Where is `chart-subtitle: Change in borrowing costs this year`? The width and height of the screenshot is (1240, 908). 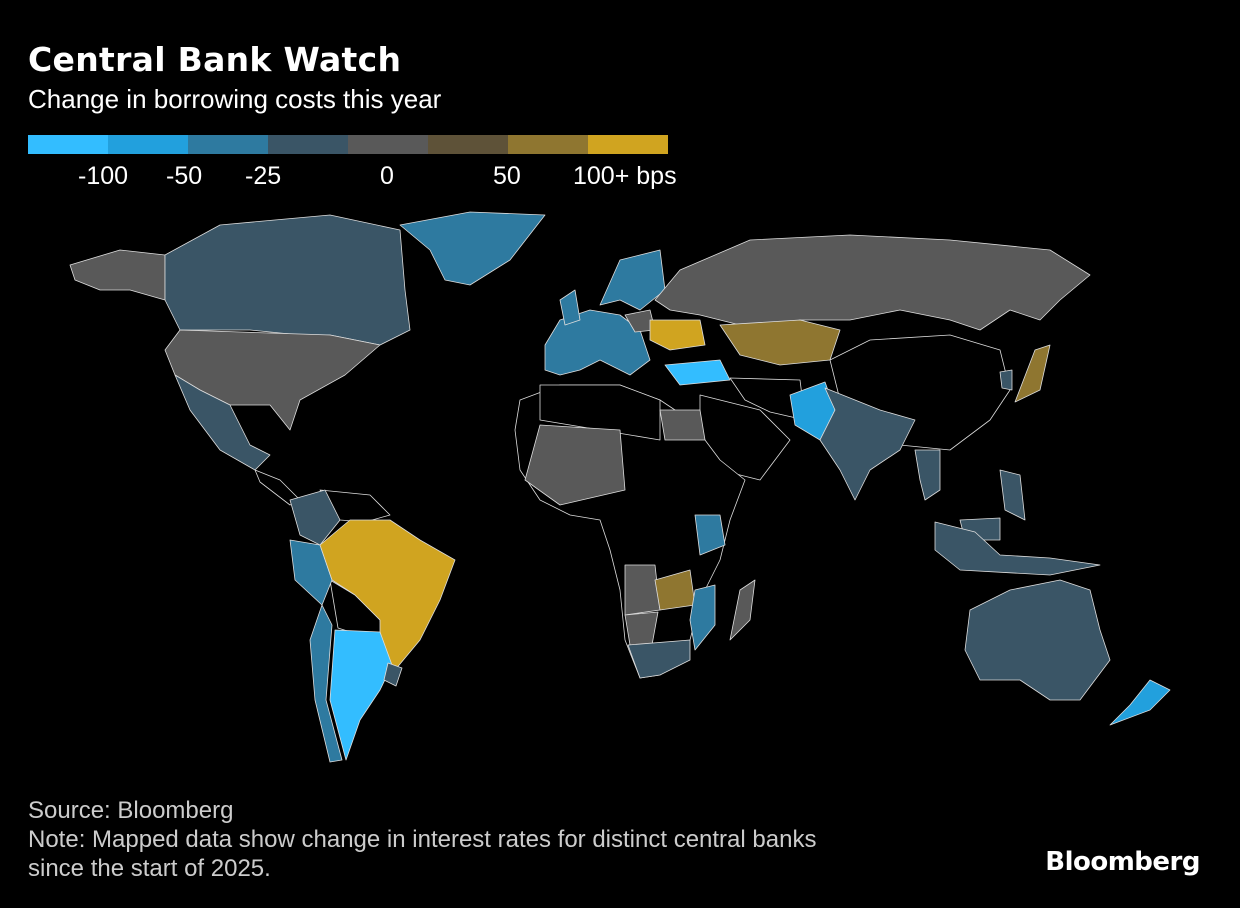
chart-subtitle: Change in borrowing costs this year is located at coordinates (235, 99).